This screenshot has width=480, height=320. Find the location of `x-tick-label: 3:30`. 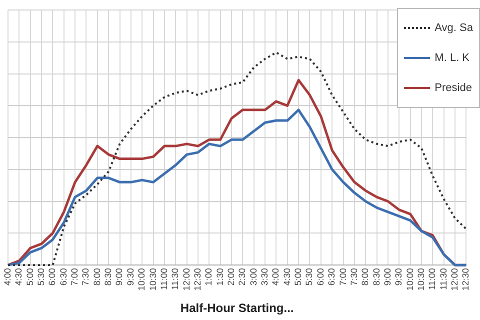

x-tick-label: 3:30 is located at coordinates (265, 277).